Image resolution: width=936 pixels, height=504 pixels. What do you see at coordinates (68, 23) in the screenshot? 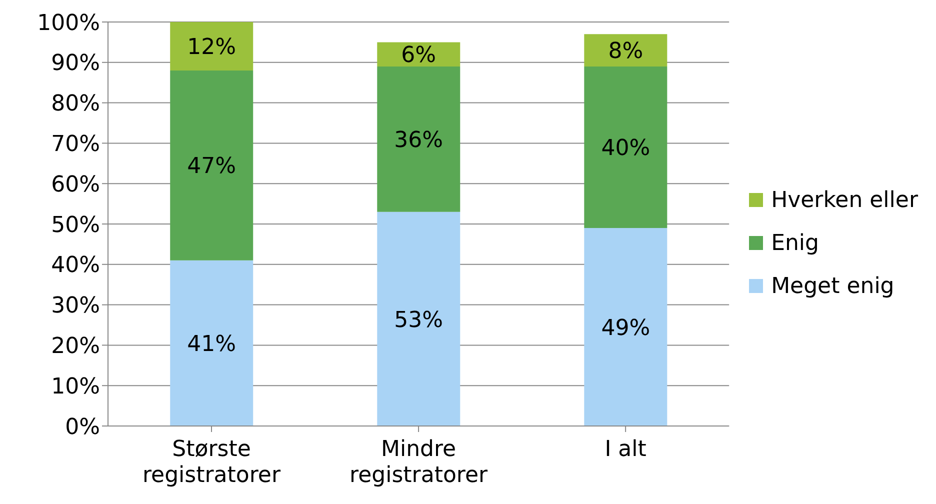
I see `y-tick-label: 100%` at bounding box center [68, 23].